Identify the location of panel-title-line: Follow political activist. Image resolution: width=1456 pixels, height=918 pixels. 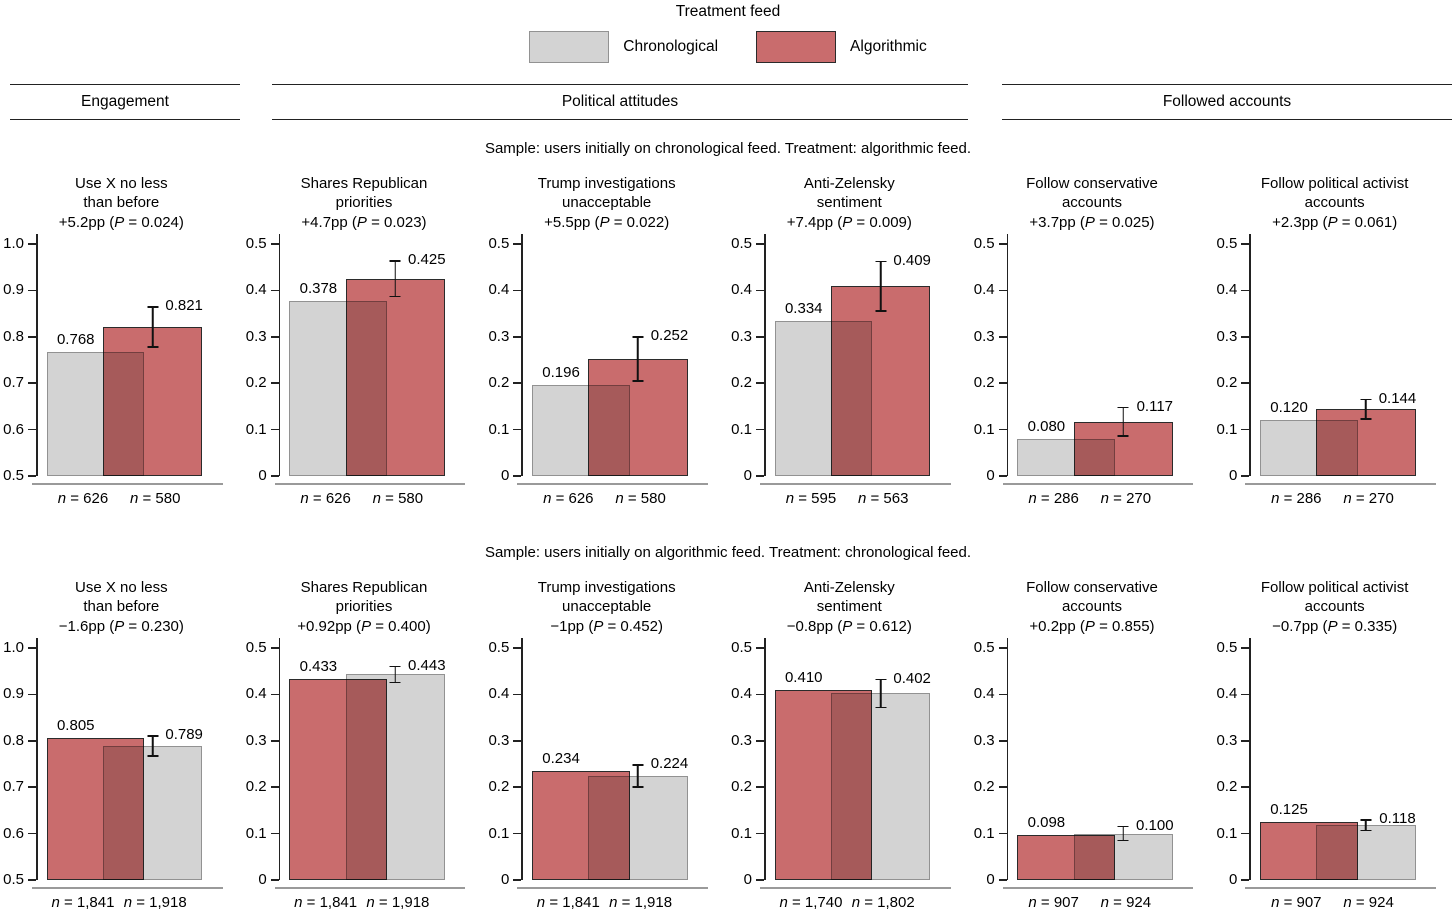
(1334, 183).